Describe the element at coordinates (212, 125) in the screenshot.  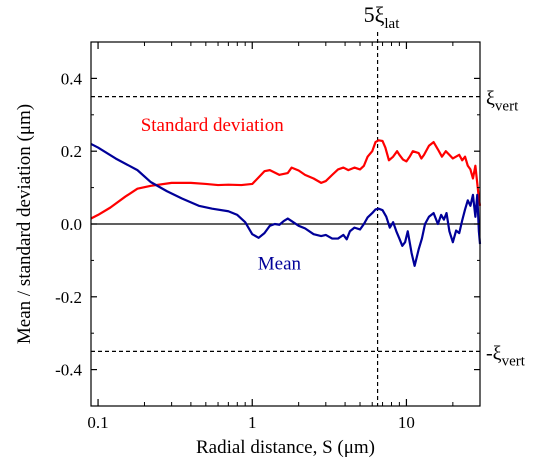
I see `series-label-0: Standard deviation` at that location.